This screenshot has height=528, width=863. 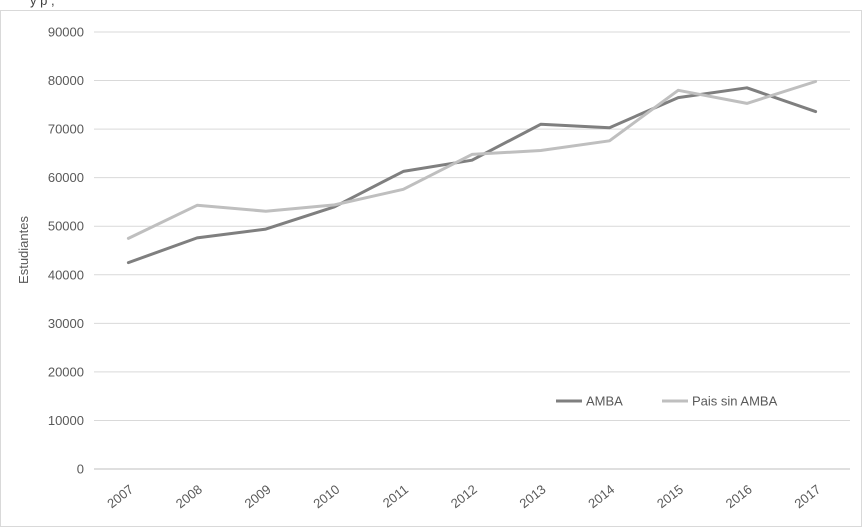 What do you see at coordinates (66, 80) in the screenshot?
I see `y-tick-label: 80000` at bounding box center [66, 80].